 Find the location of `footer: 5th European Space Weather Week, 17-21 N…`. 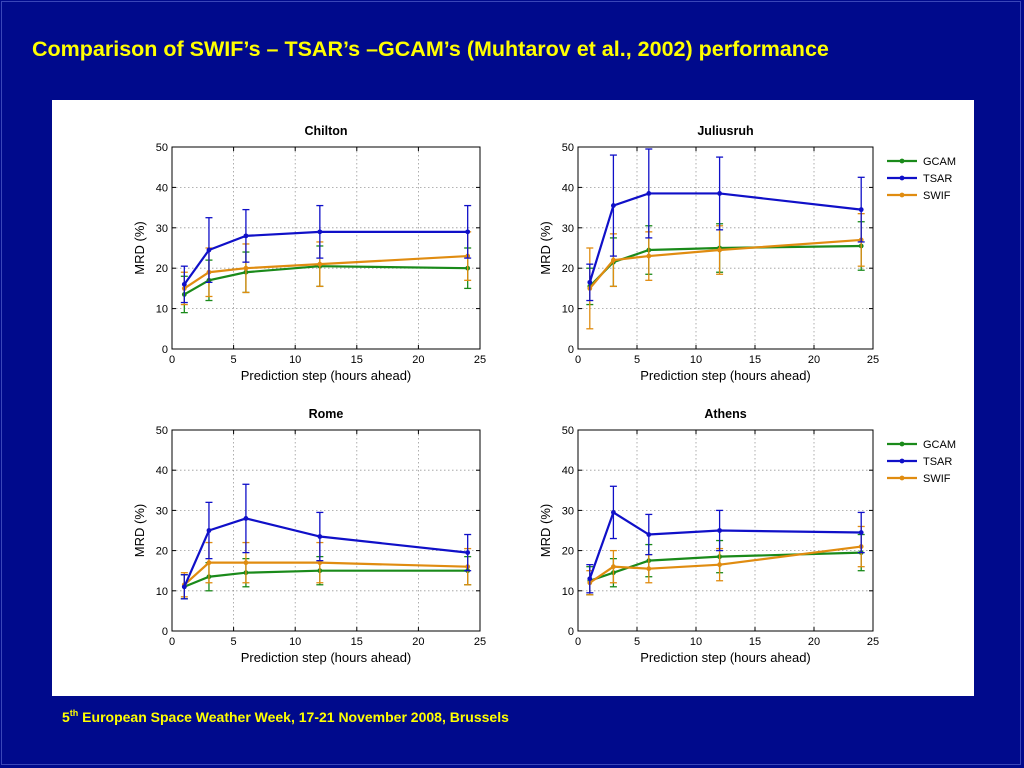

footer: 5th European Space Weather Week, 17-21 N… is located at coordinates (285, 716).